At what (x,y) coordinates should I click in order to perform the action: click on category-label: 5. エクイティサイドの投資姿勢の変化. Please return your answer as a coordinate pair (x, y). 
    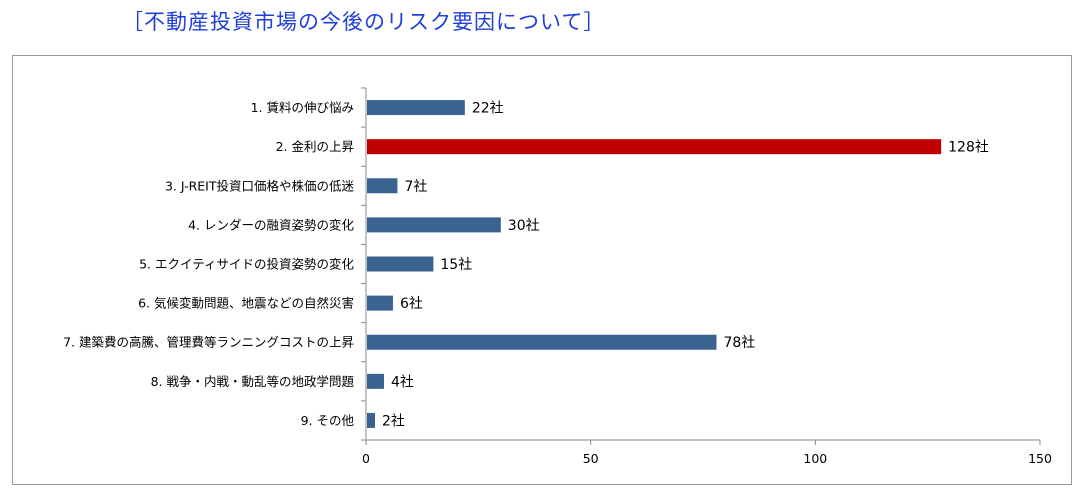
    Looking at the image, I should click on (246, 264).